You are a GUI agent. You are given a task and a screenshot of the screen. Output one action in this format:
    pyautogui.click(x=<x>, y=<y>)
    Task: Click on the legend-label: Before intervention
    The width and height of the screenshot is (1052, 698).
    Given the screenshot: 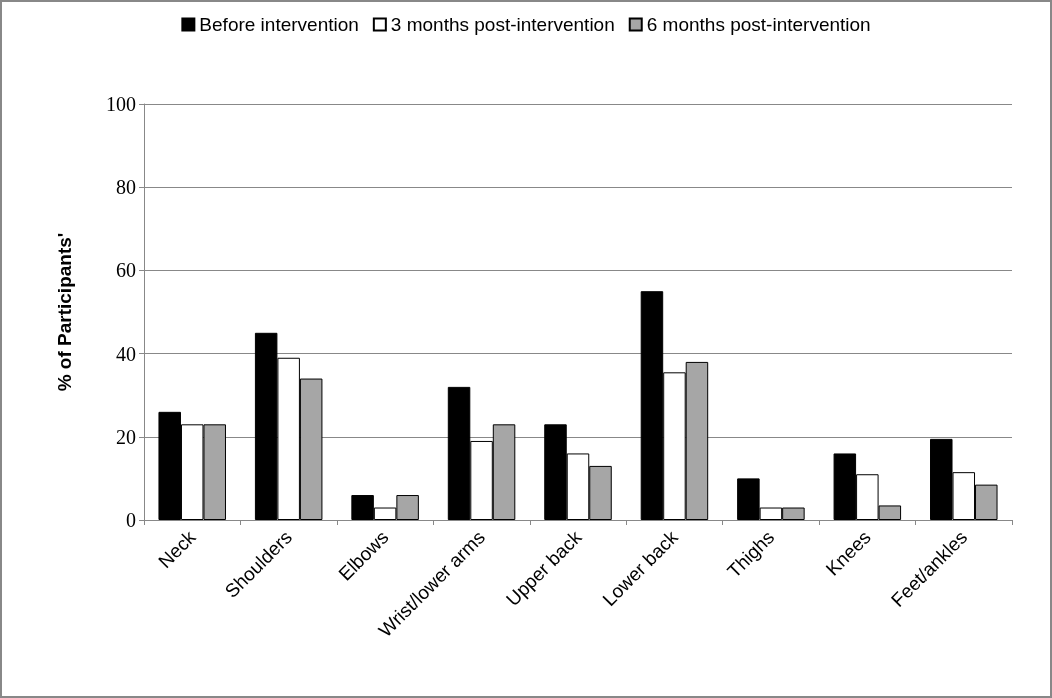 What is the action you would take?
    pyautogui.click(x=279, y=24)
    